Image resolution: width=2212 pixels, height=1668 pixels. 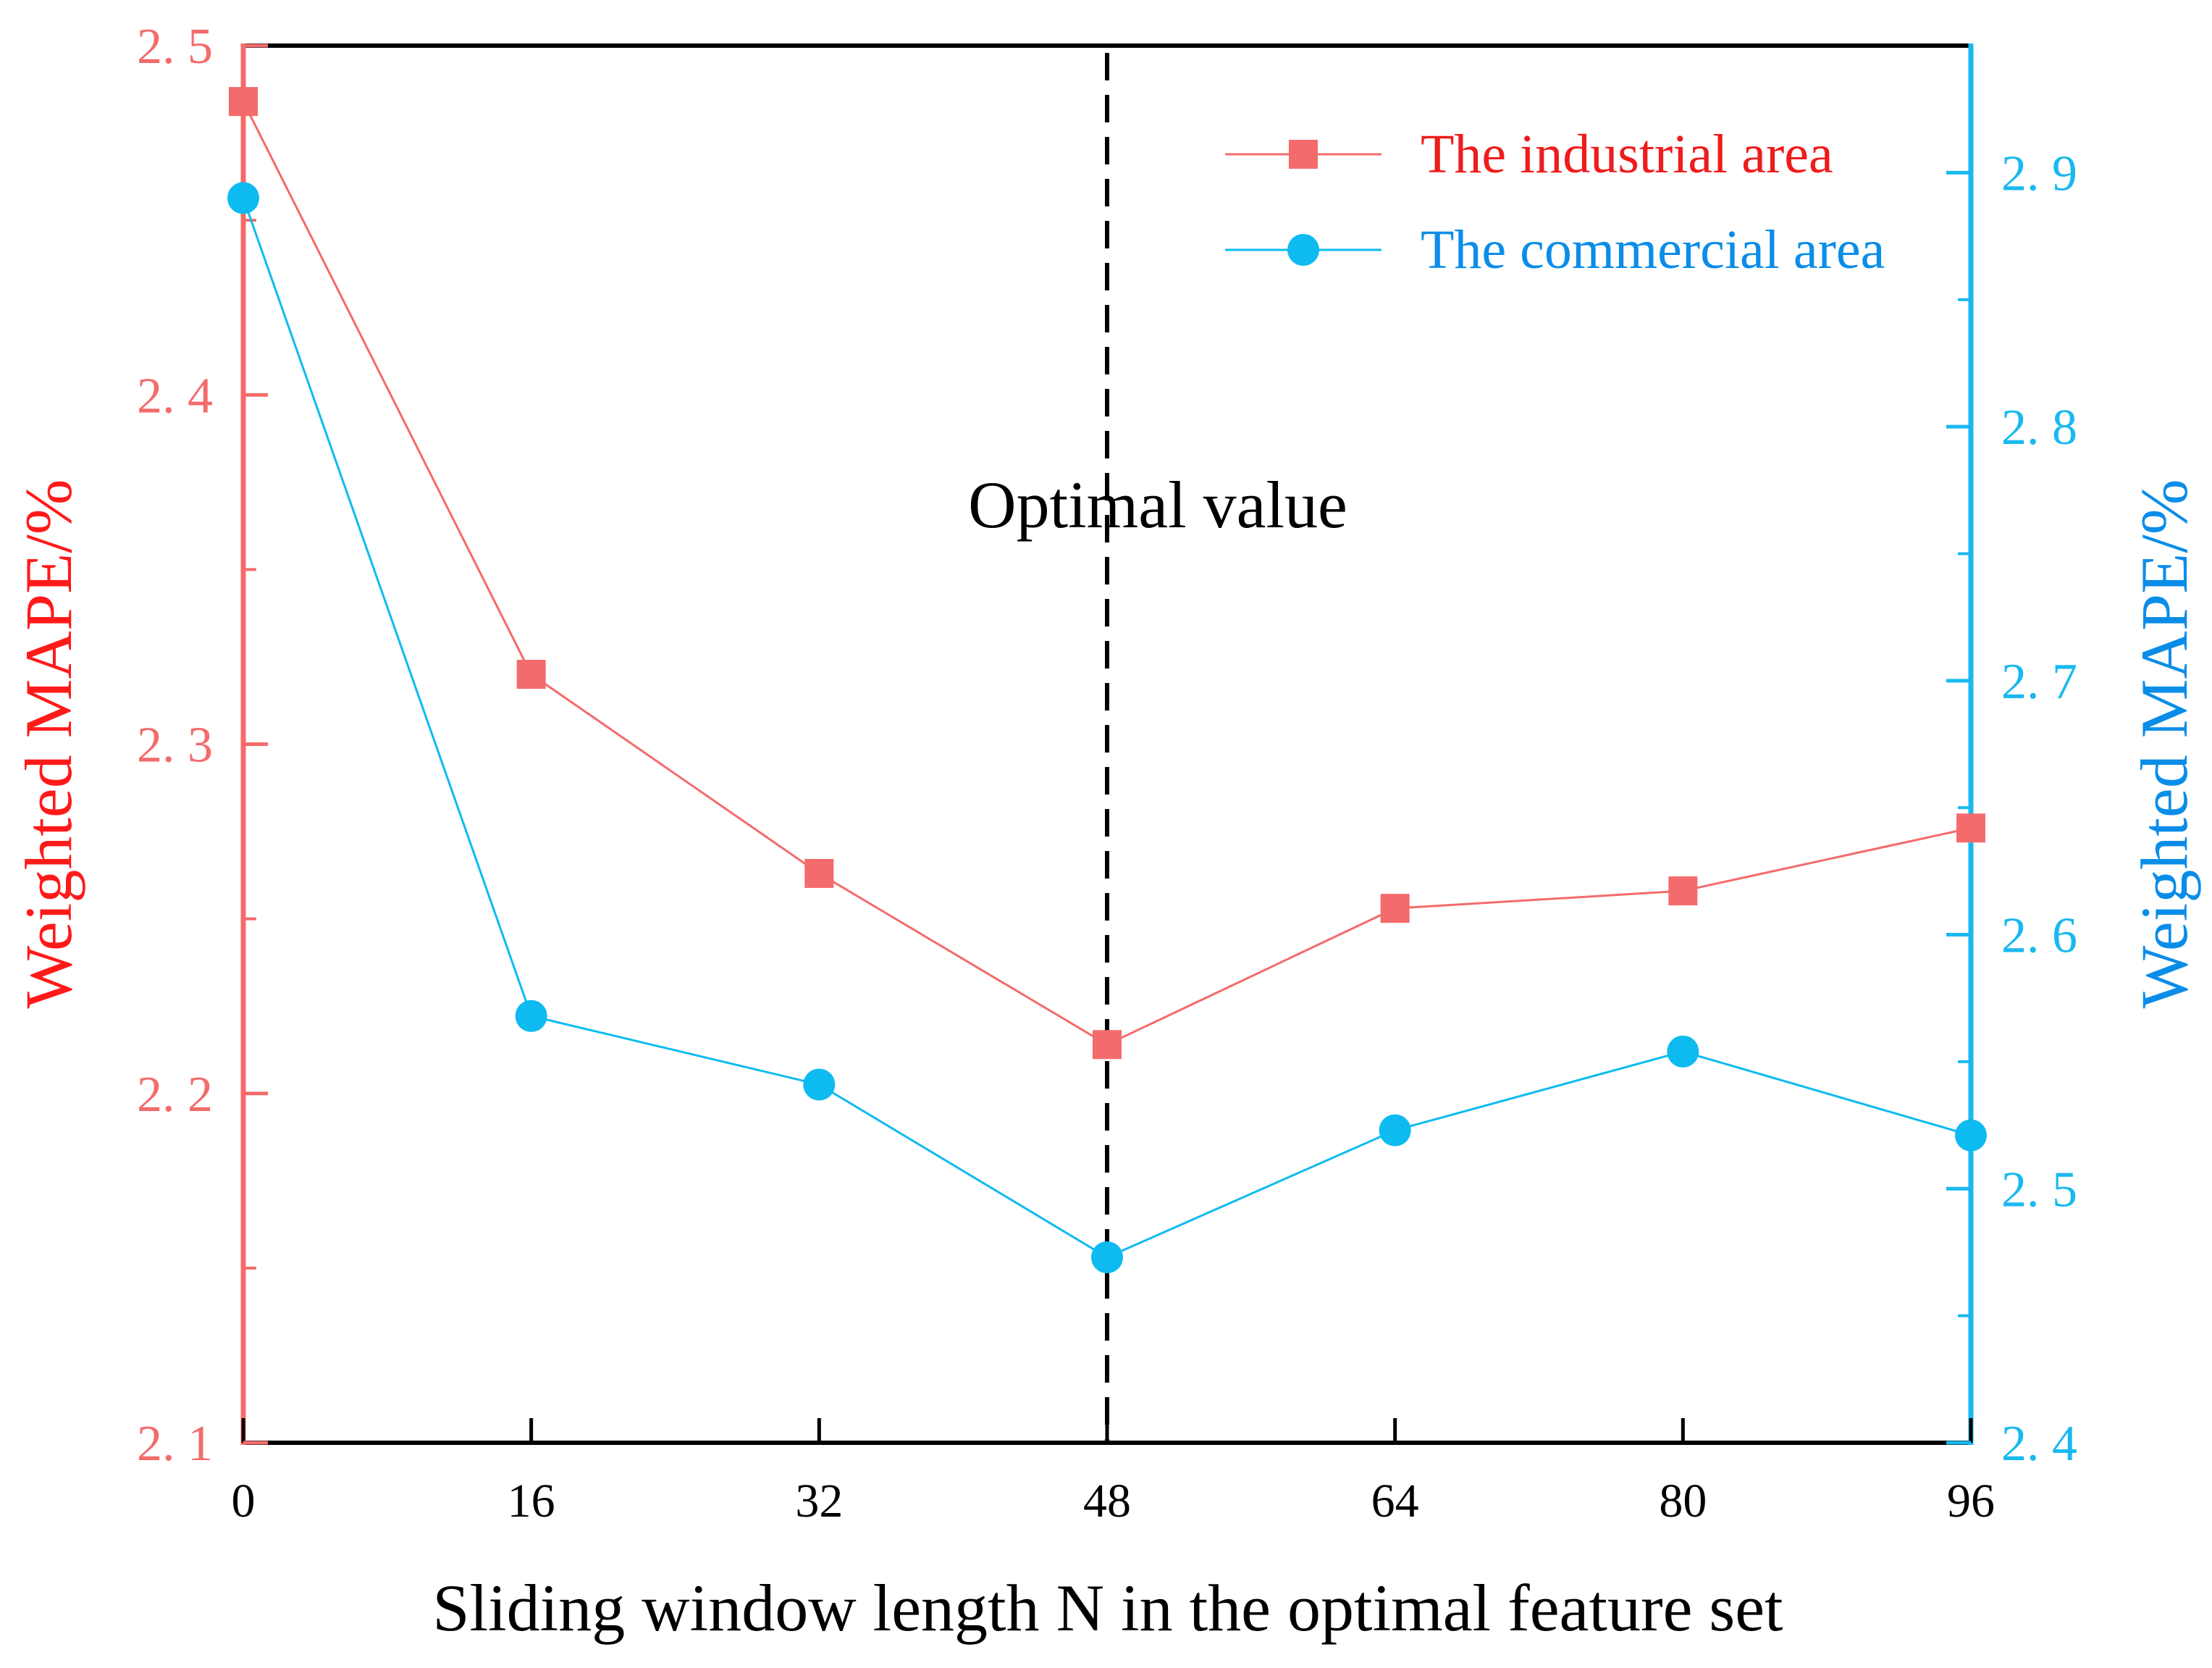 What do you see at coordinates (819, 1501) in the screenshot?
I see `x-tick-label: 32` at bounding box center [819, 1501].